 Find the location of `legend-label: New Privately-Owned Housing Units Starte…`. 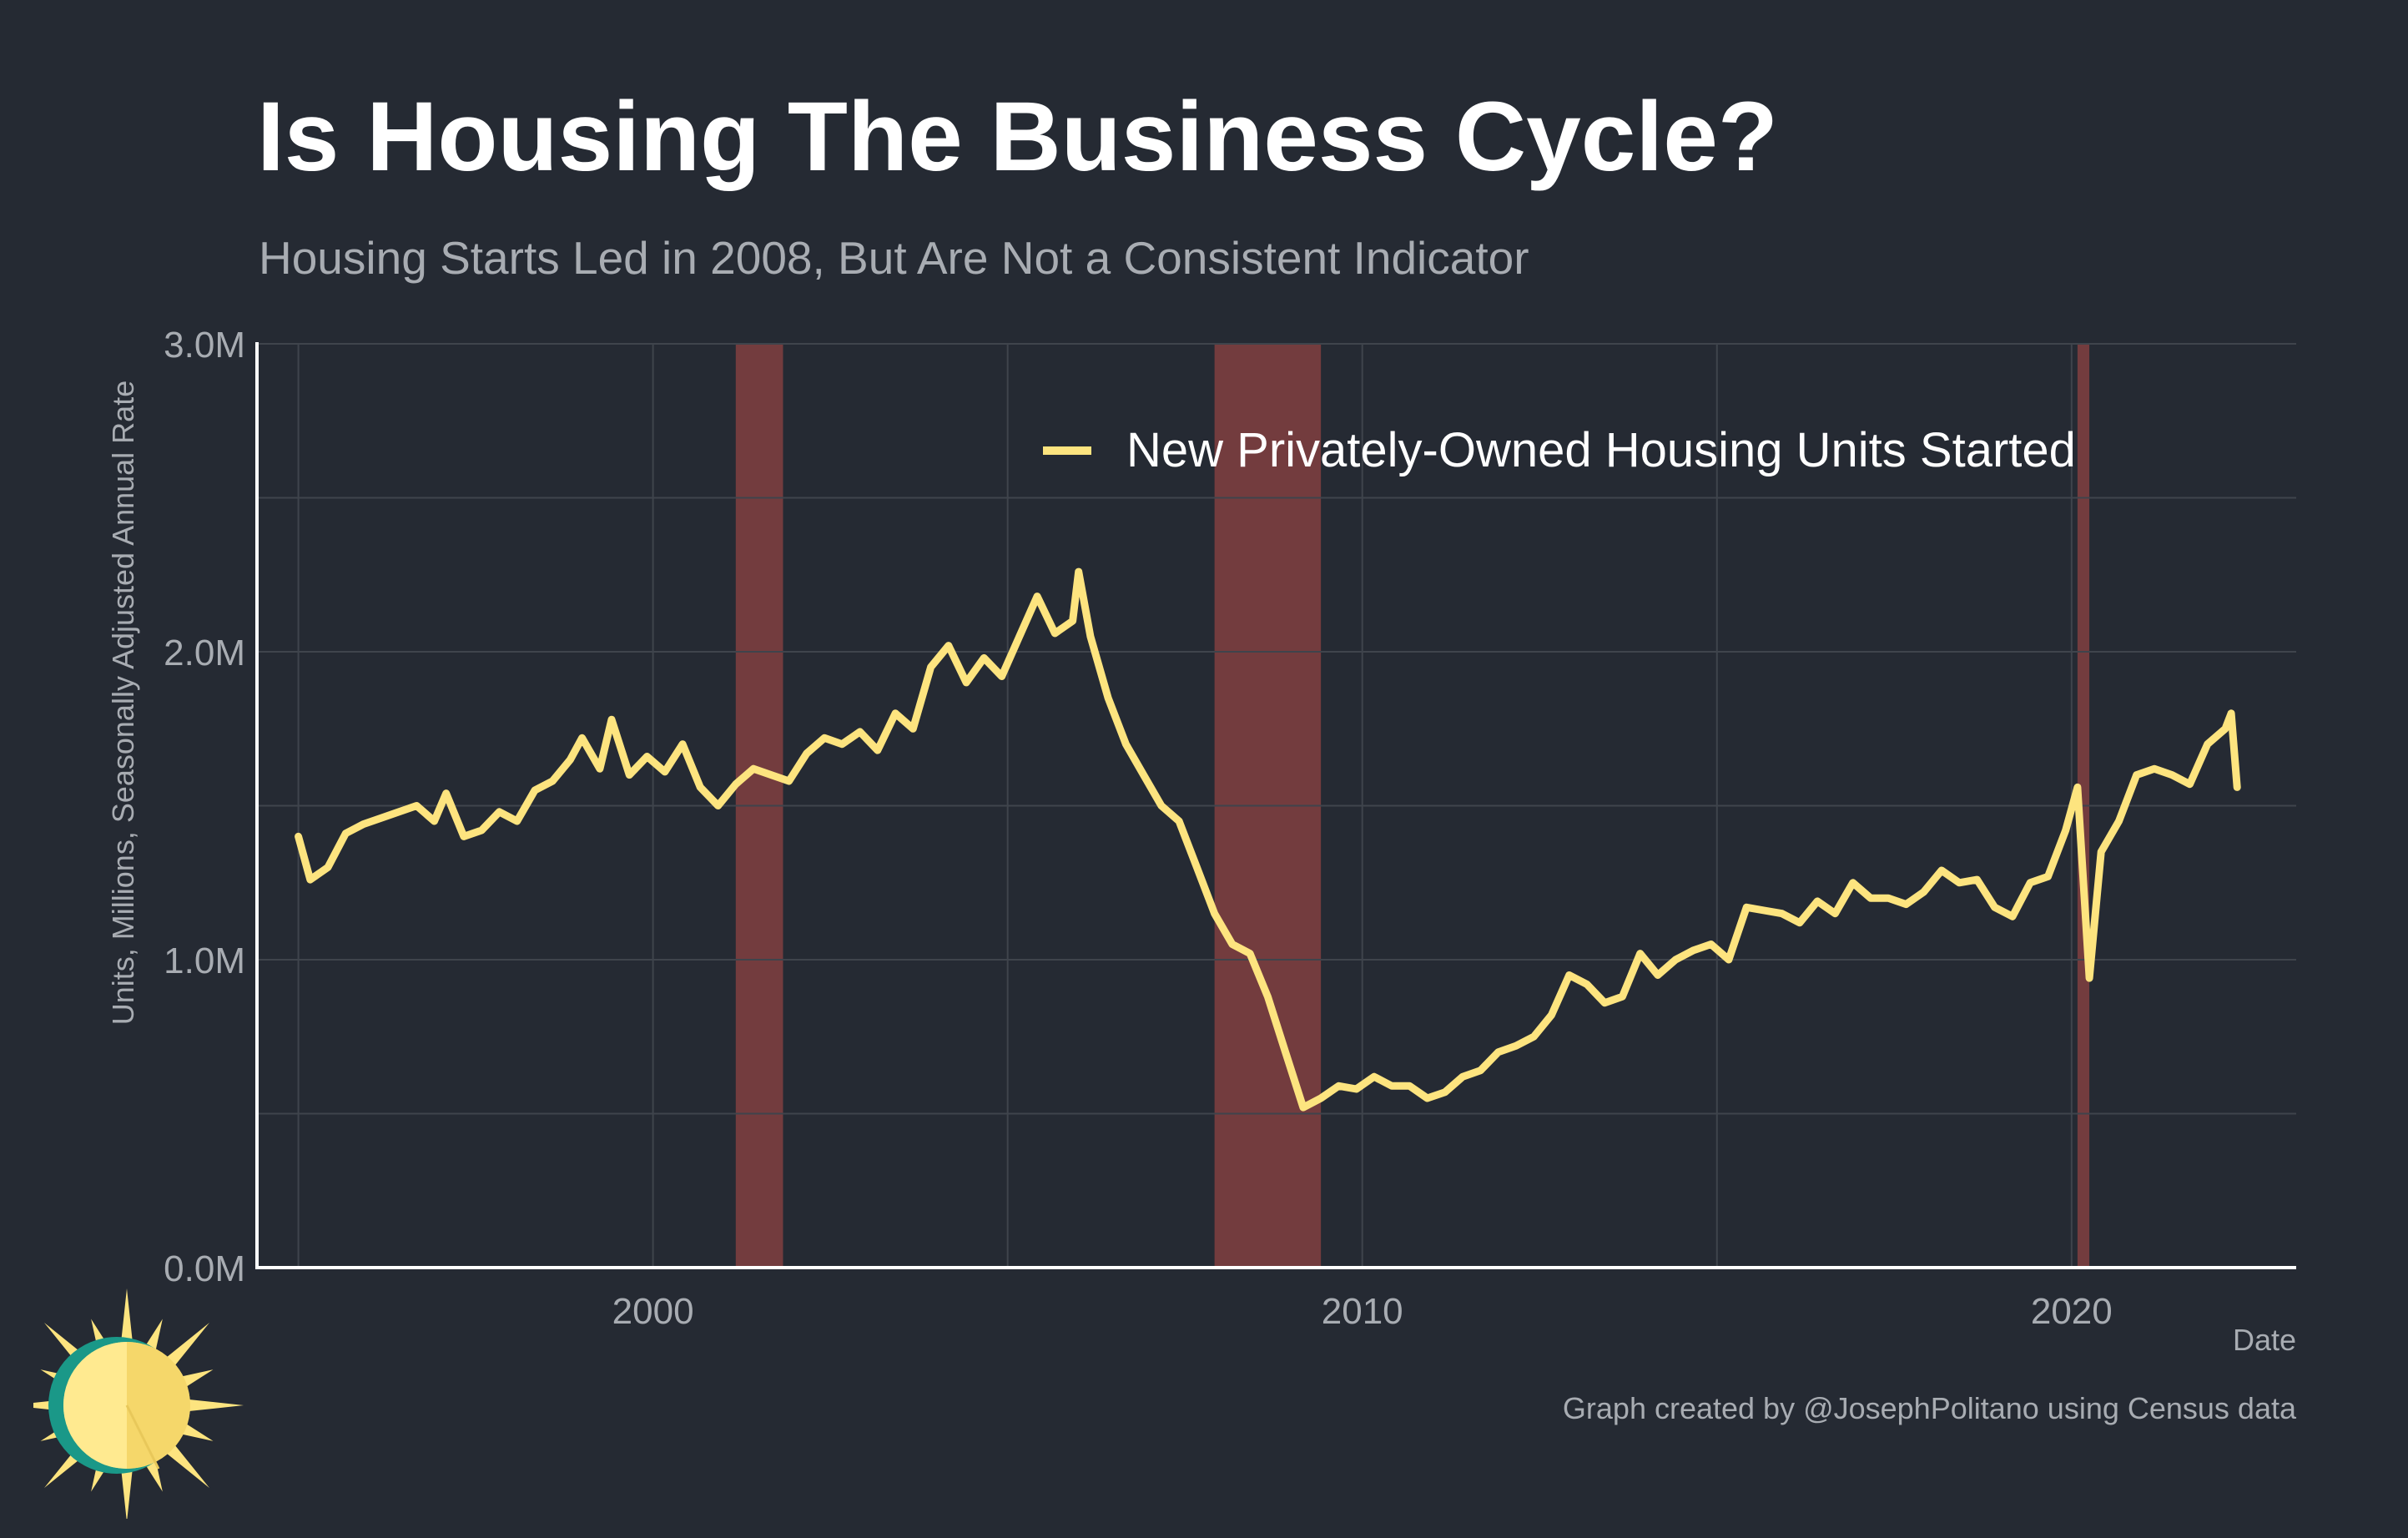

legend-label: New Privately-Owned Housing Units Starte… is located at coordinates (1601, 450).